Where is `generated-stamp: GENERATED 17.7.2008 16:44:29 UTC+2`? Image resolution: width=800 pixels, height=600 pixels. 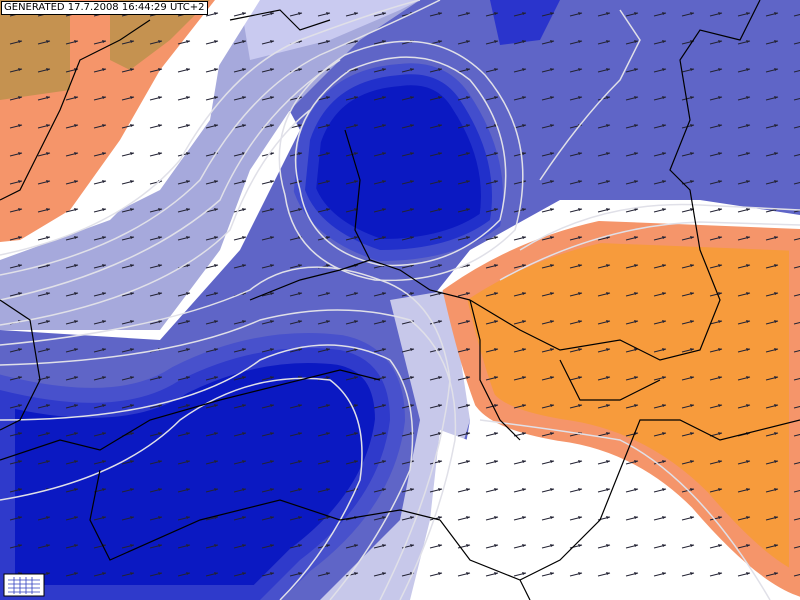
generated-stamp: GENERATED 17.7.2008 16:44:29 UTC+2 is located at coordinates (104, 8).